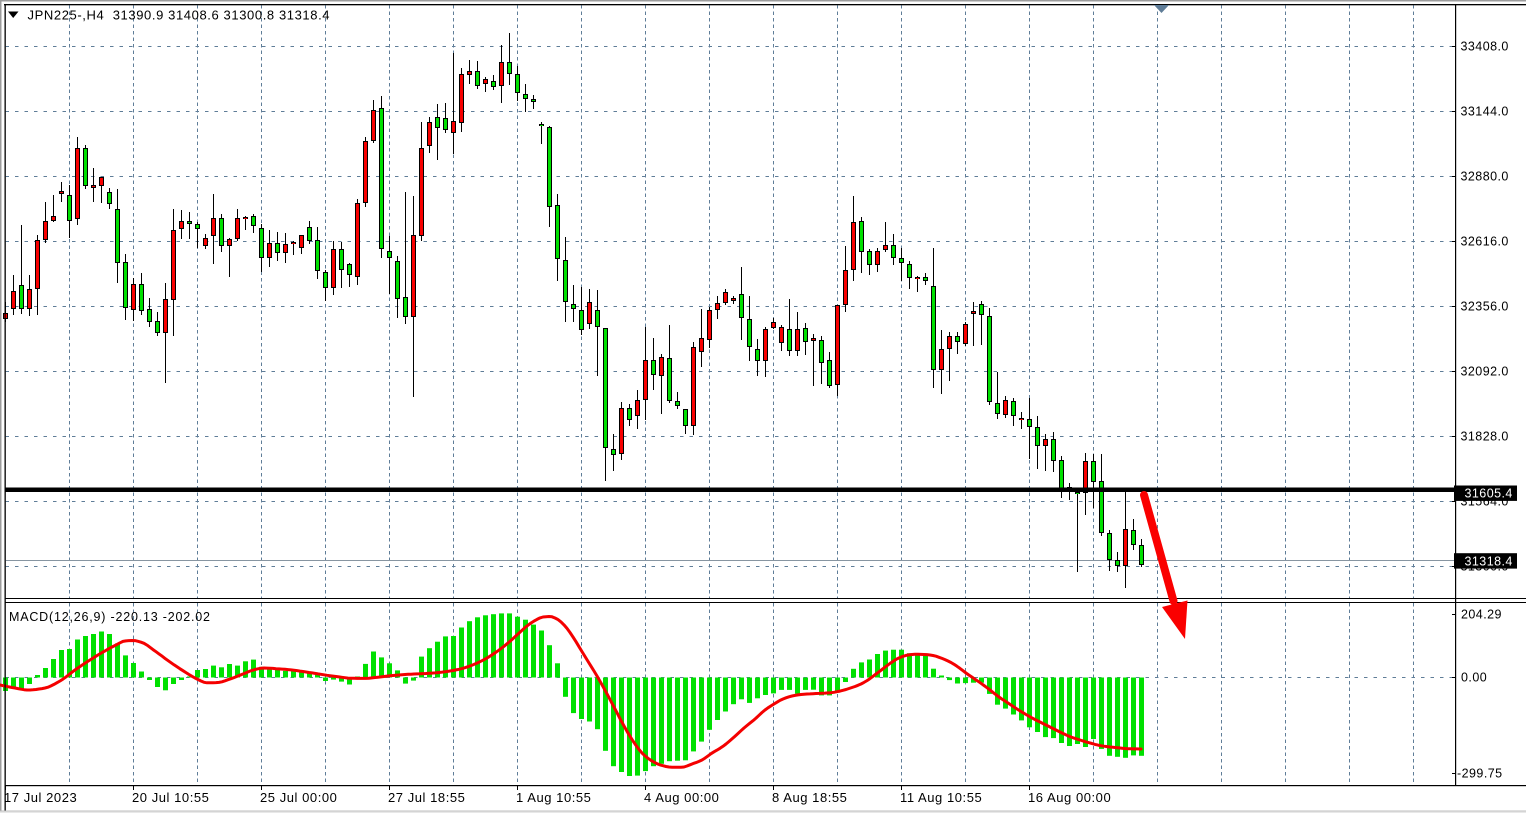 The height and width of the screenshot is (813, 1526). What do you see at coordinates (1489, 494) in the screenshot?
I see `svg-text: 31605.4` at bounding box center [1489, 494].